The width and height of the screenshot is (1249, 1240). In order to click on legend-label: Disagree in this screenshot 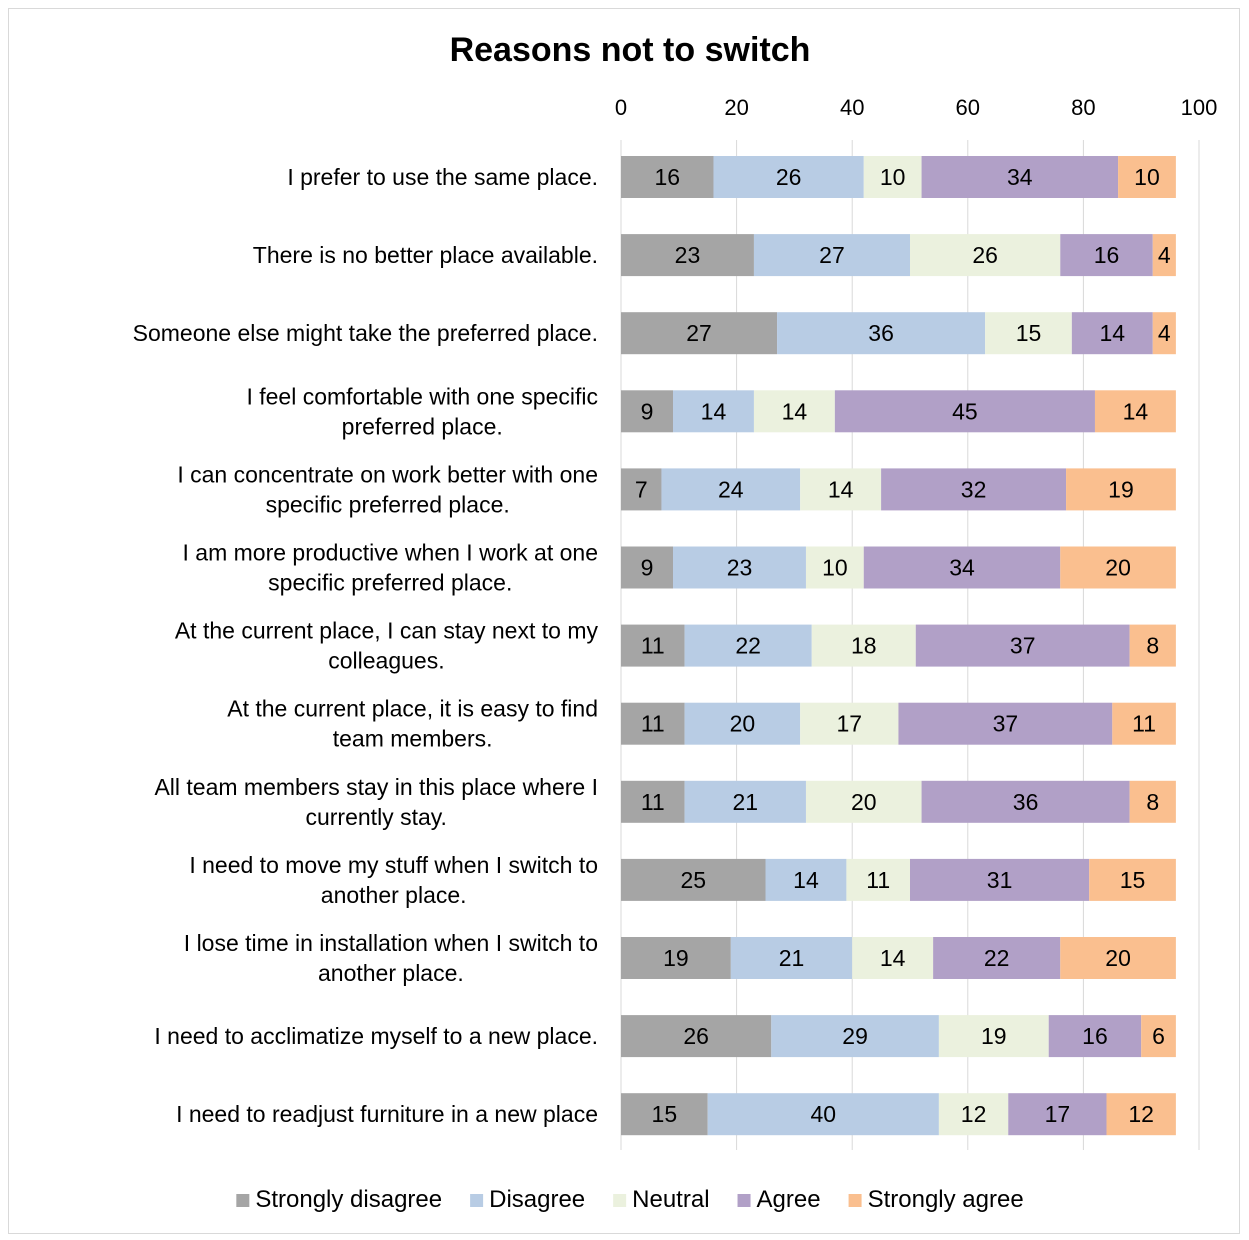, I will do `click(537, 1199)`.